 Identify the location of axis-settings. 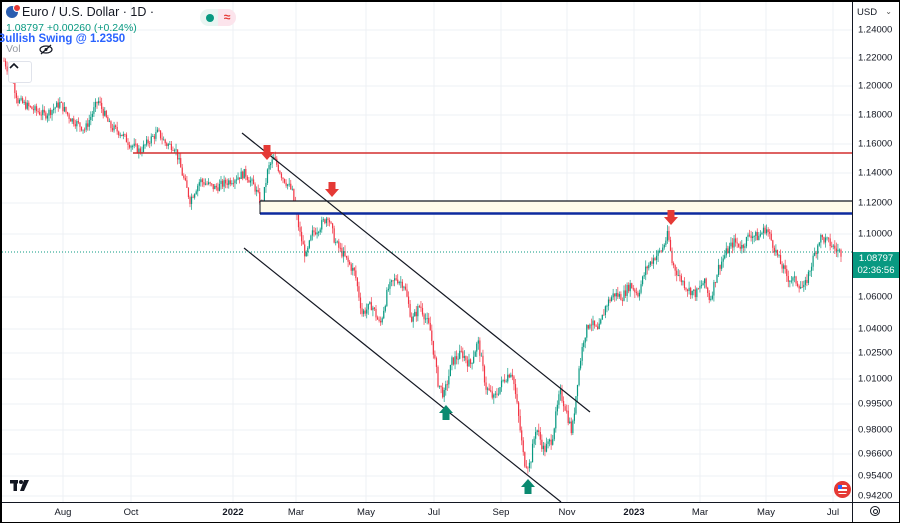
(875, 512).